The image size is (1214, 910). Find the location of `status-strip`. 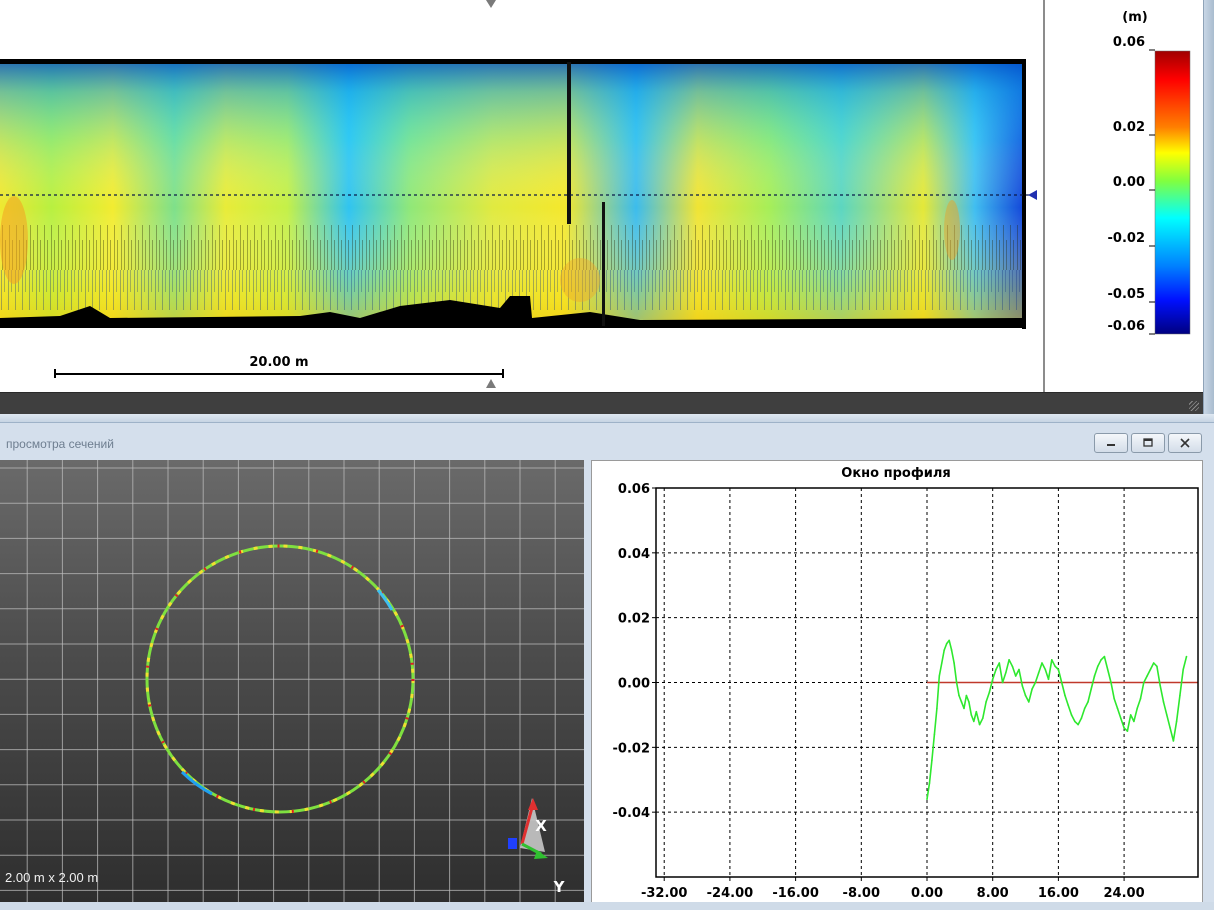

status-strip is located at coordinates (601, 403).